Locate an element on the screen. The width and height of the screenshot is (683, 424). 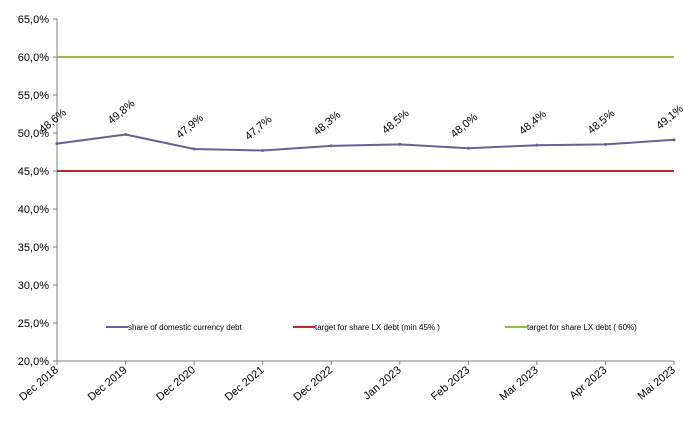
data-label: 48,6% is located at coordinates (53, 121).